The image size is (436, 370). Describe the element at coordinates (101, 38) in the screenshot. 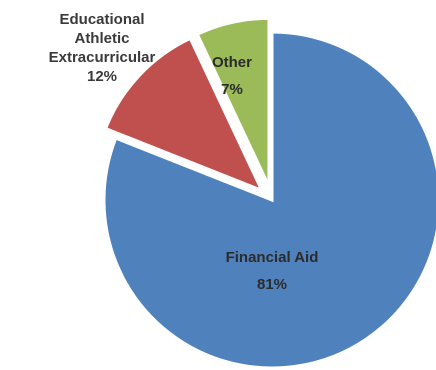

I see `slice-label-line: Athletic` at that location.